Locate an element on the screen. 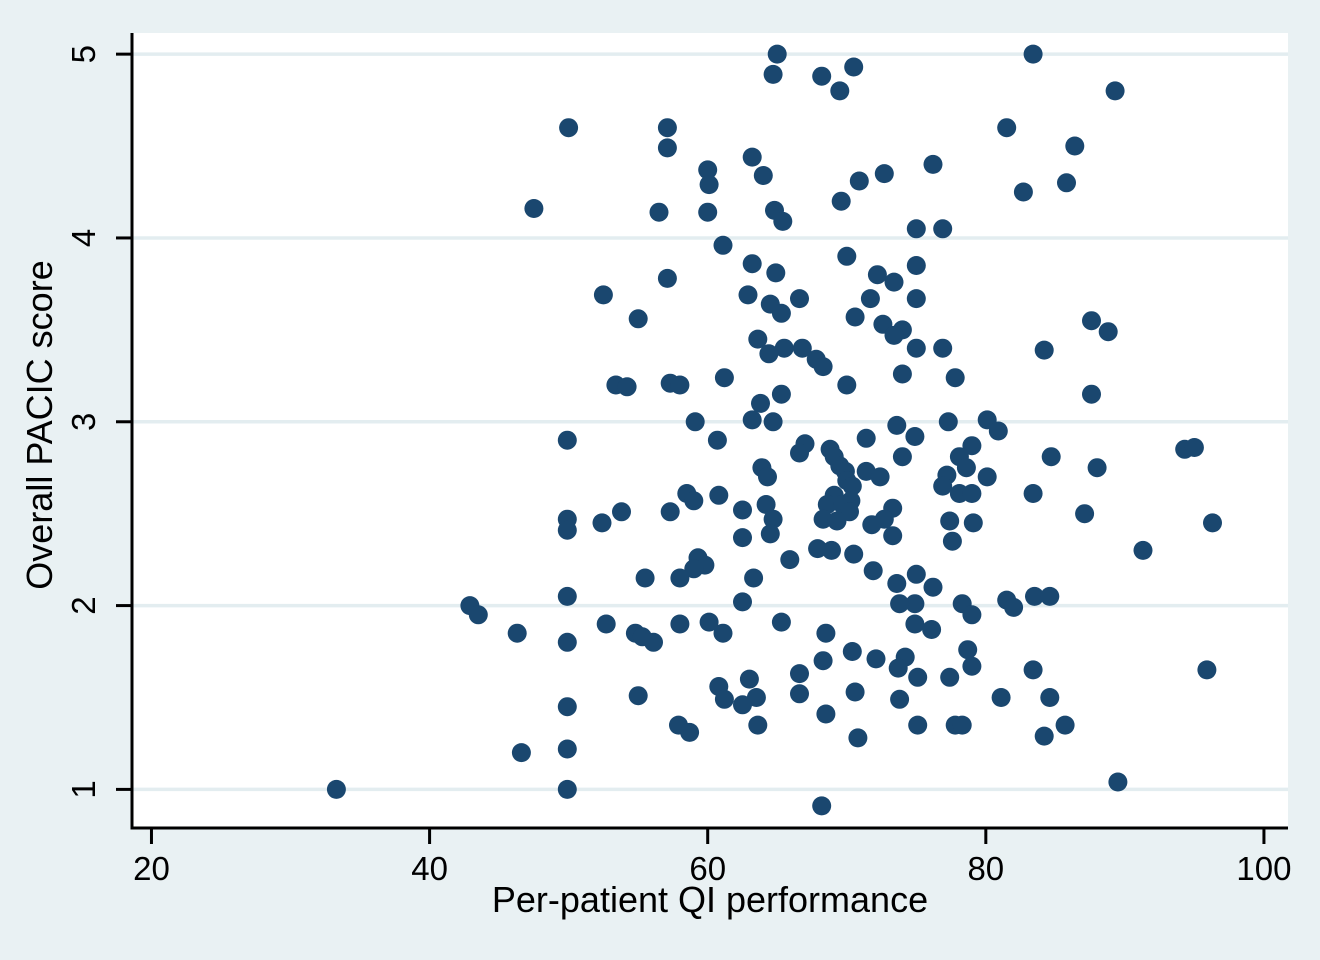 The height and width of the screenshot is (960, 1320). y-tick-label-1: 1 is located at coordinates (83, 789).